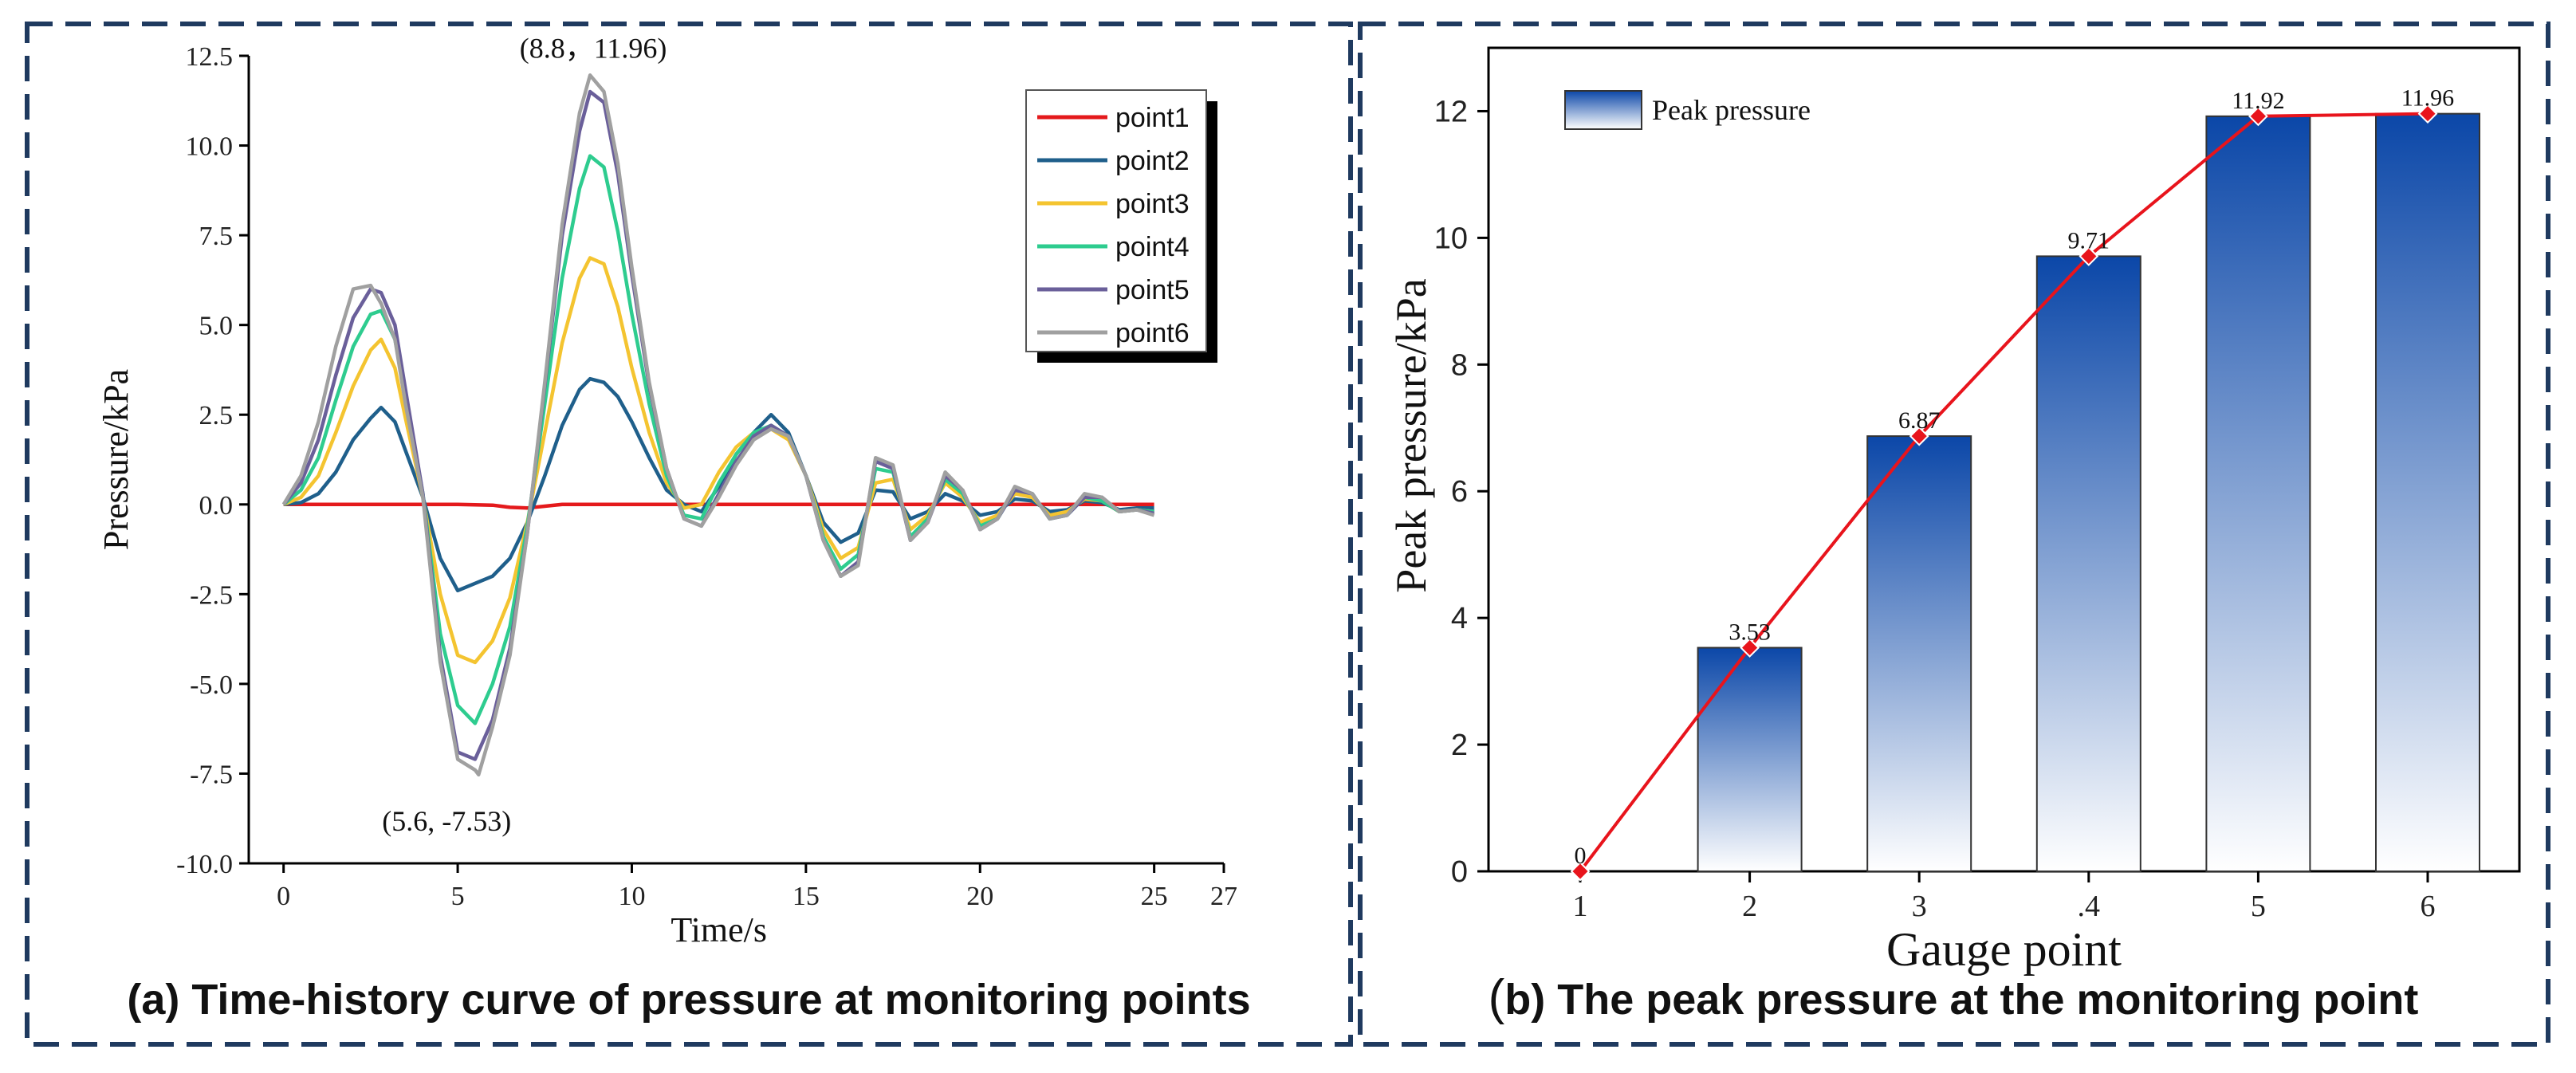 This screenshot has height=1073, width=2576. I want to click on series-line-point1, so click(719, 506).